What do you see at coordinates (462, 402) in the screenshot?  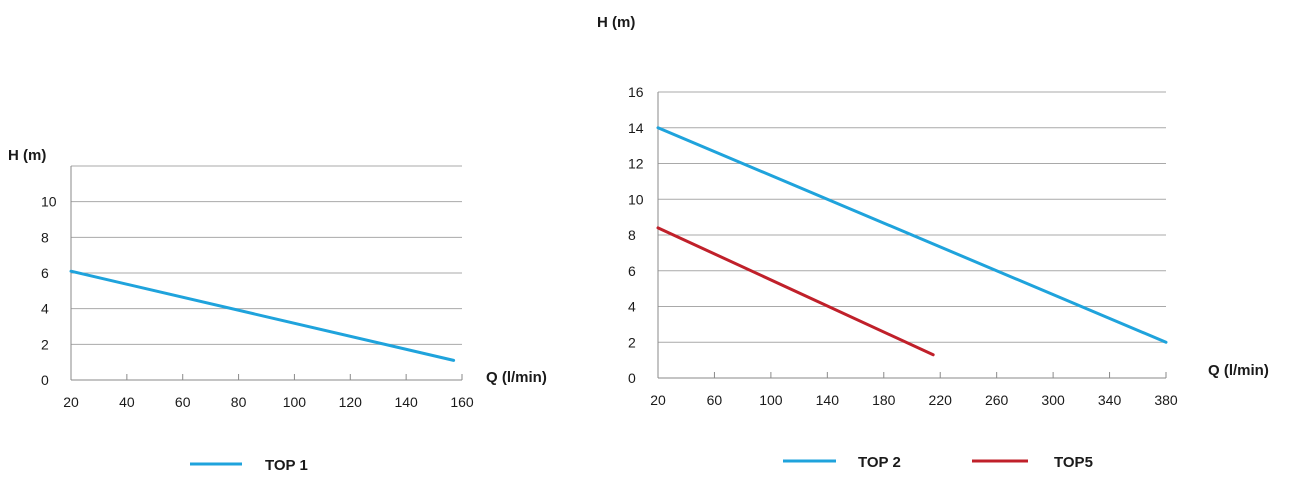 I see `x-tick-label: 160` at bounding box center [462, 402].